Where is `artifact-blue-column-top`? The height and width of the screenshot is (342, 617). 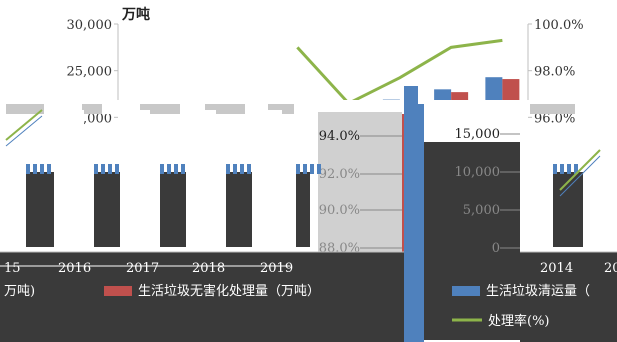
artifact-blue-column-top is located at coordinates (411, 95).